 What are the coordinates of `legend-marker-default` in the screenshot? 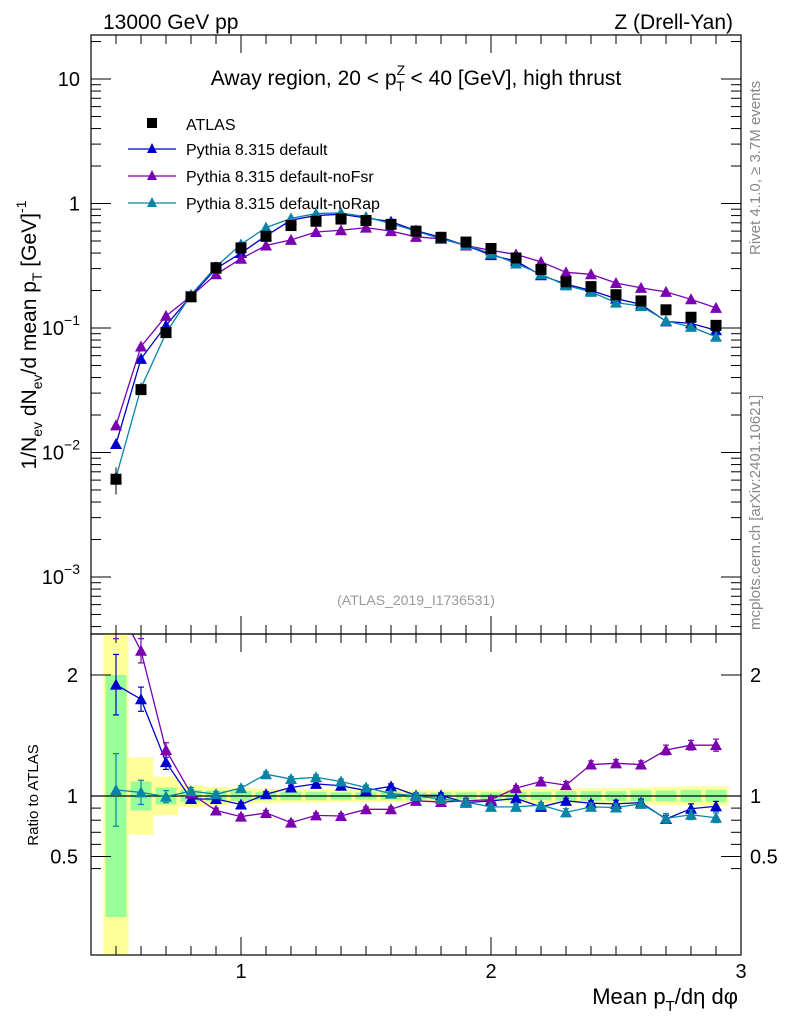 It's located at (152, 148).